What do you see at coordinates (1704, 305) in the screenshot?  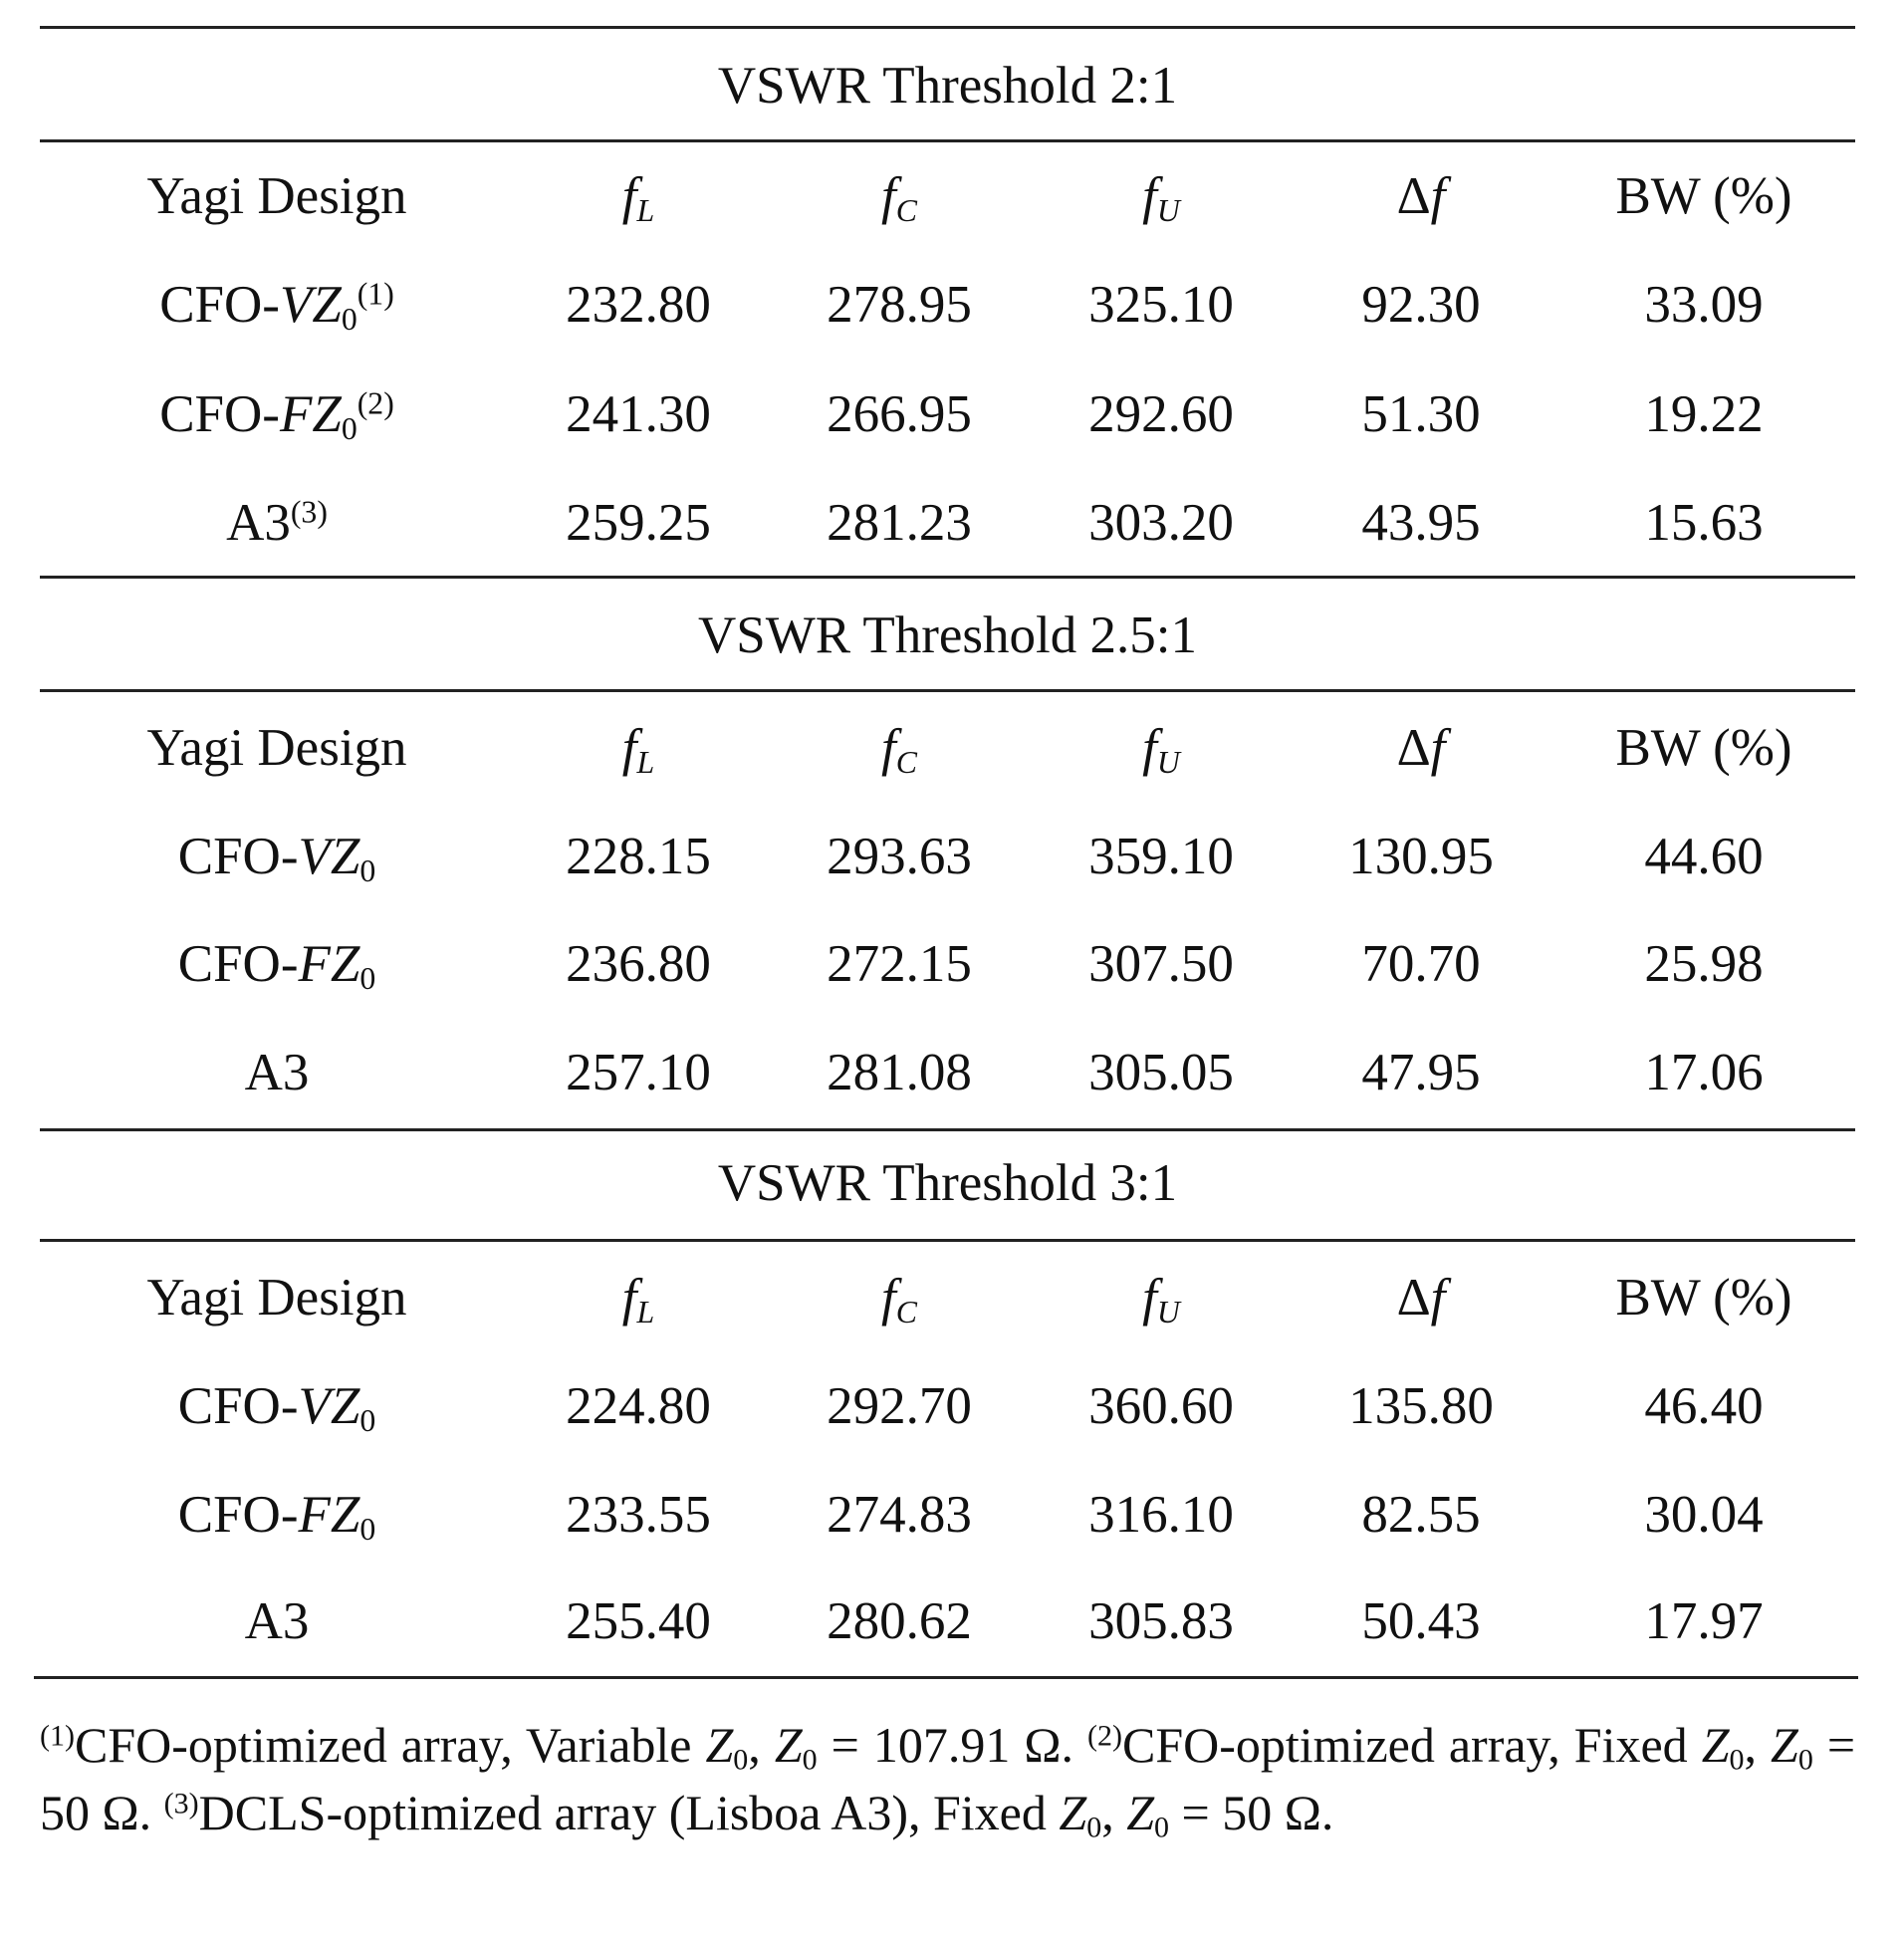 I see `value-bw: 33.09` at bounding box center [1704, 305].